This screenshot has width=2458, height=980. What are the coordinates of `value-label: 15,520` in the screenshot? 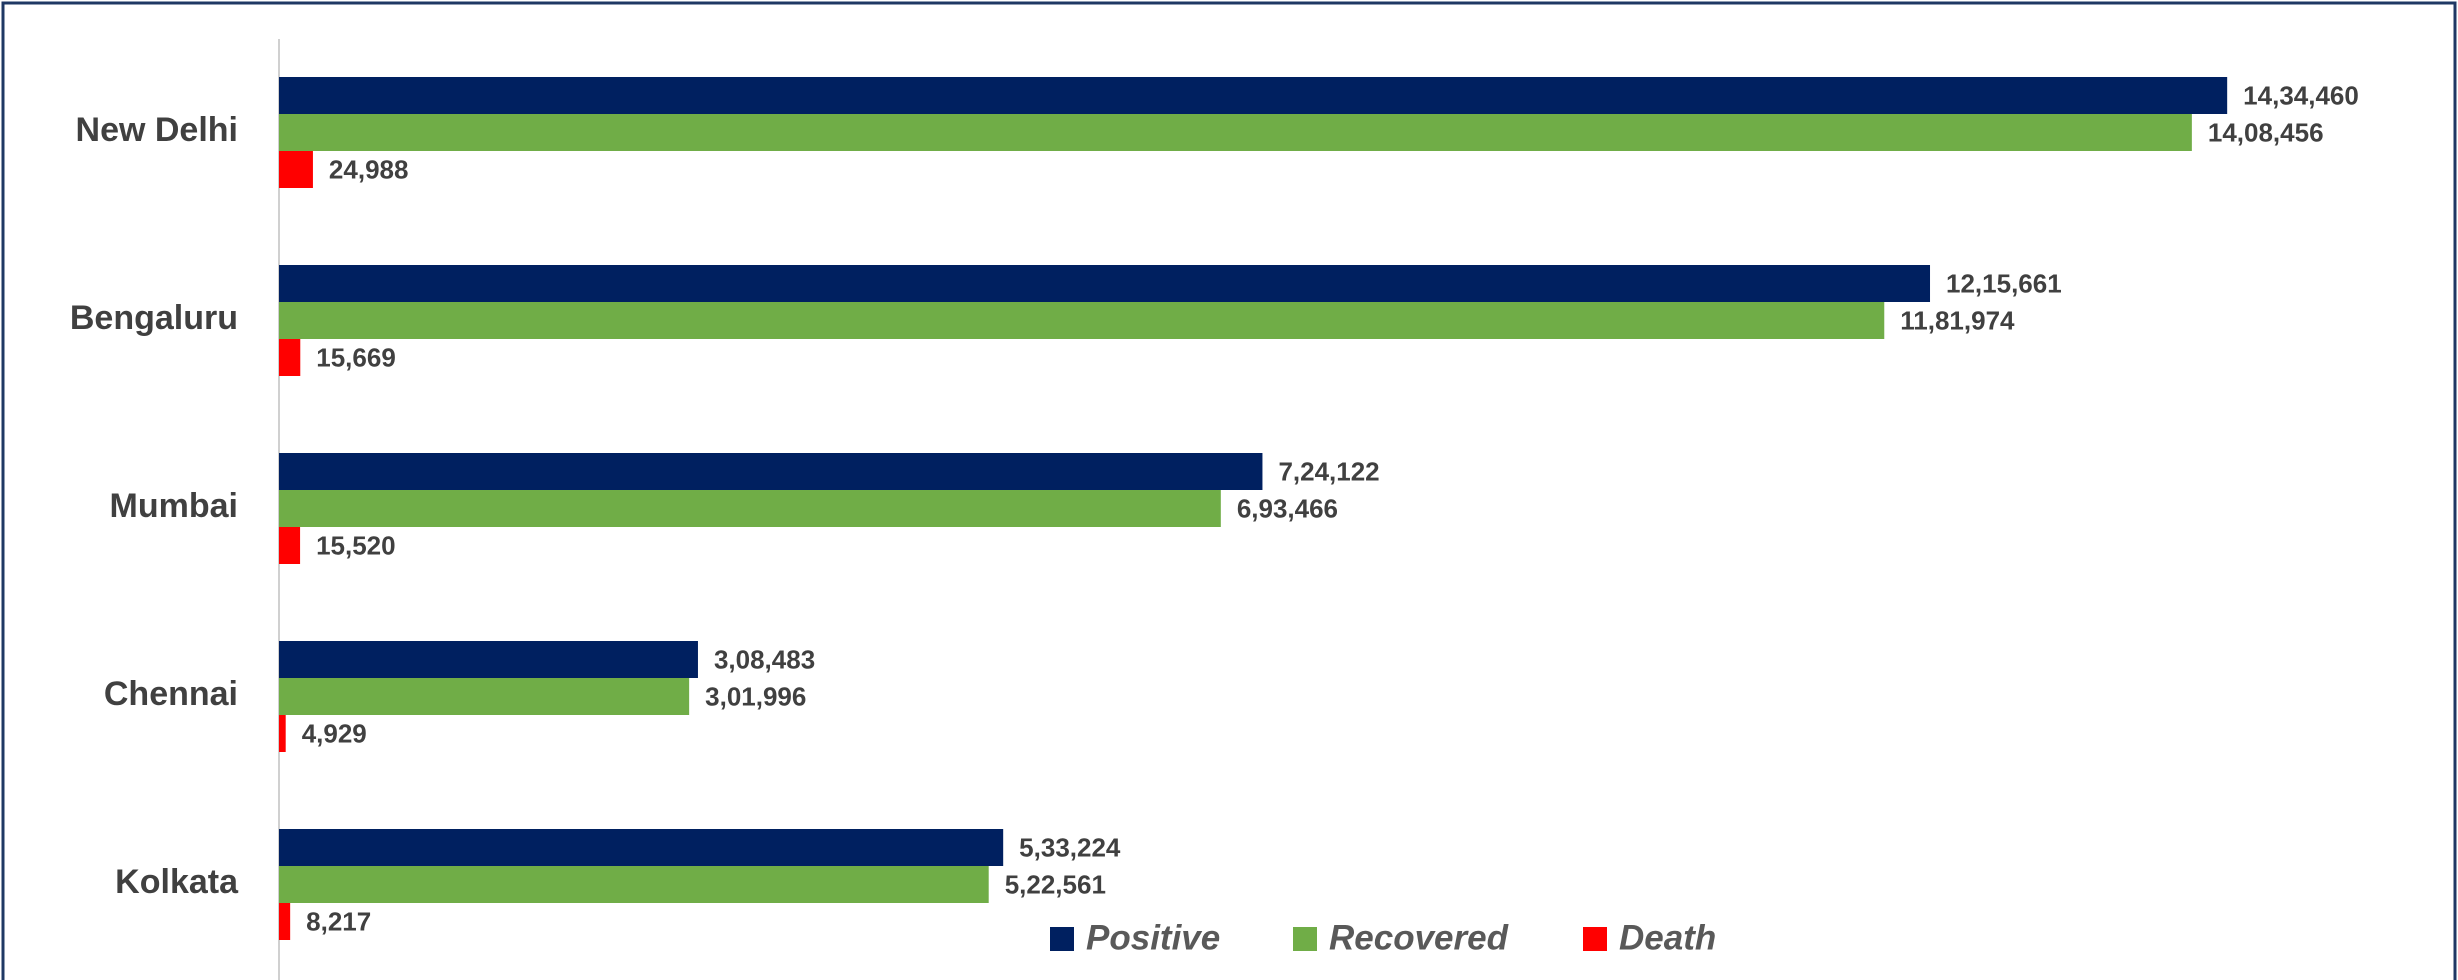 It's located at (356, 545).